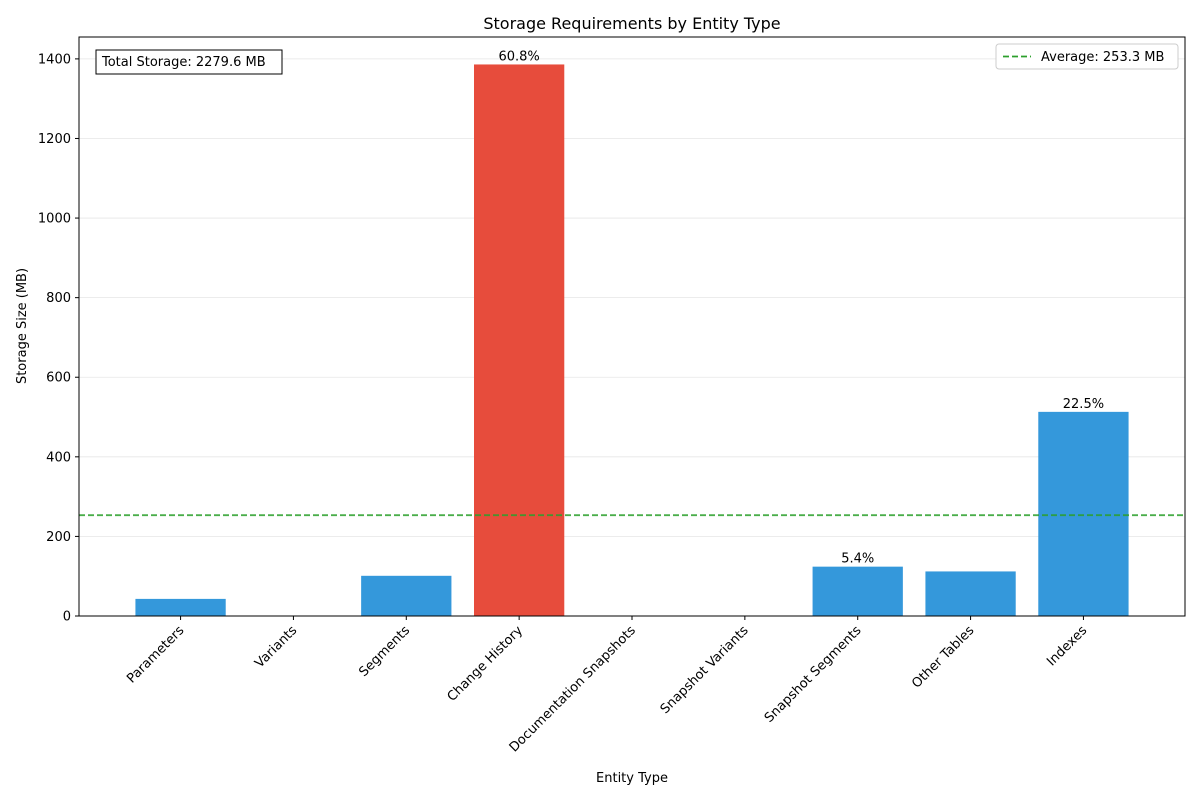 The height and width of the screenshot is (804, 1200). I want to click on y-tick-label: 400, so click(58, 457).